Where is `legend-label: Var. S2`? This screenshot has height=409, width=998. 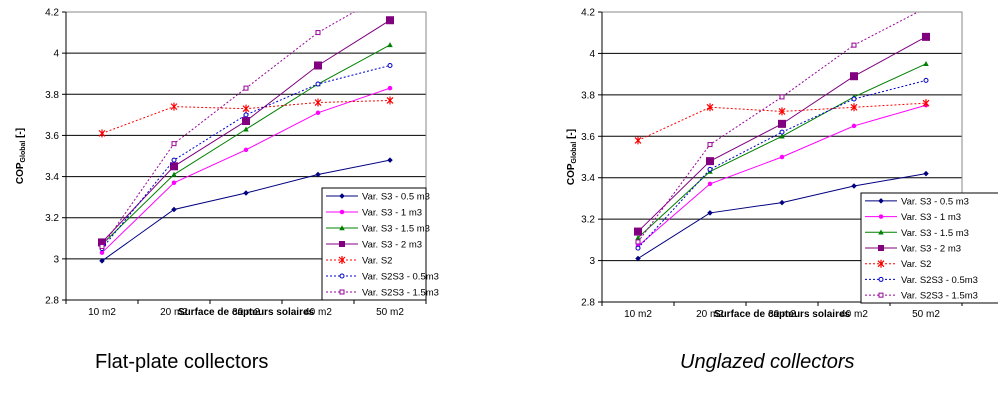
legend-label: Var. S2 is located at coordinates (916, 264).